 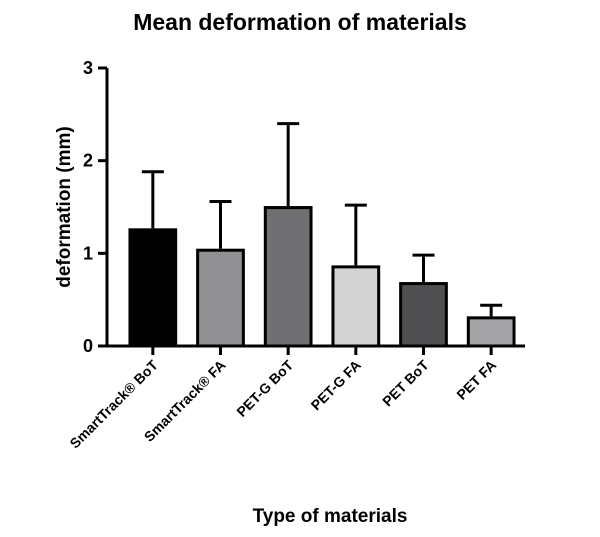 I want to click on x-tick-label: PET BoT, so click(x=405, y=382).